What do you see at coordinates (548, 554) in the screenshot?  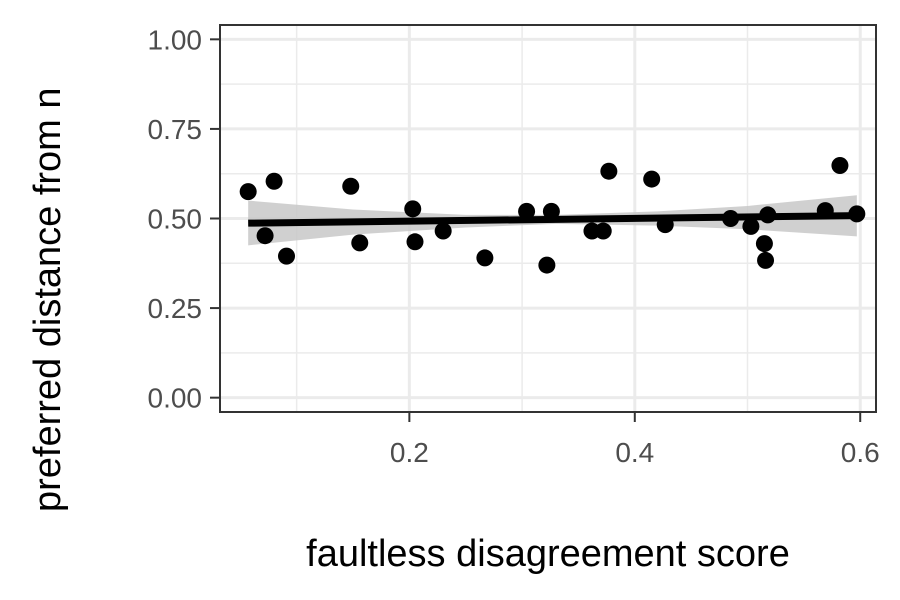 I see `x-axis-title: faultless disagreement score` at bounding box center [548, 554].